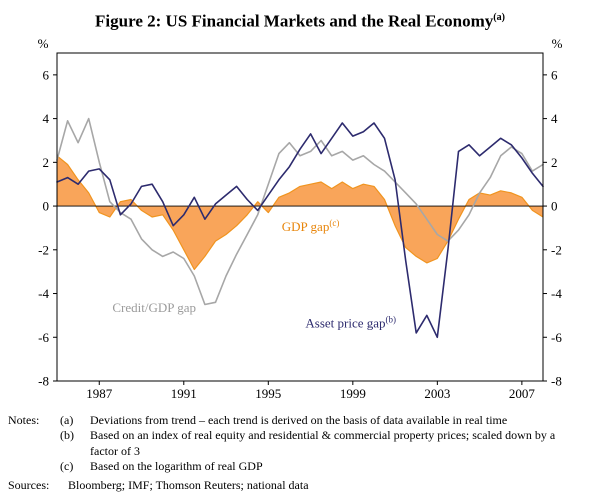 This screenshot has height=503, width=600. What do you see at coordinates (297, 467) in the screenshot?
I see `note-row: (c) Based on the logarithm of real GDP` at bounding box center [297, 467].